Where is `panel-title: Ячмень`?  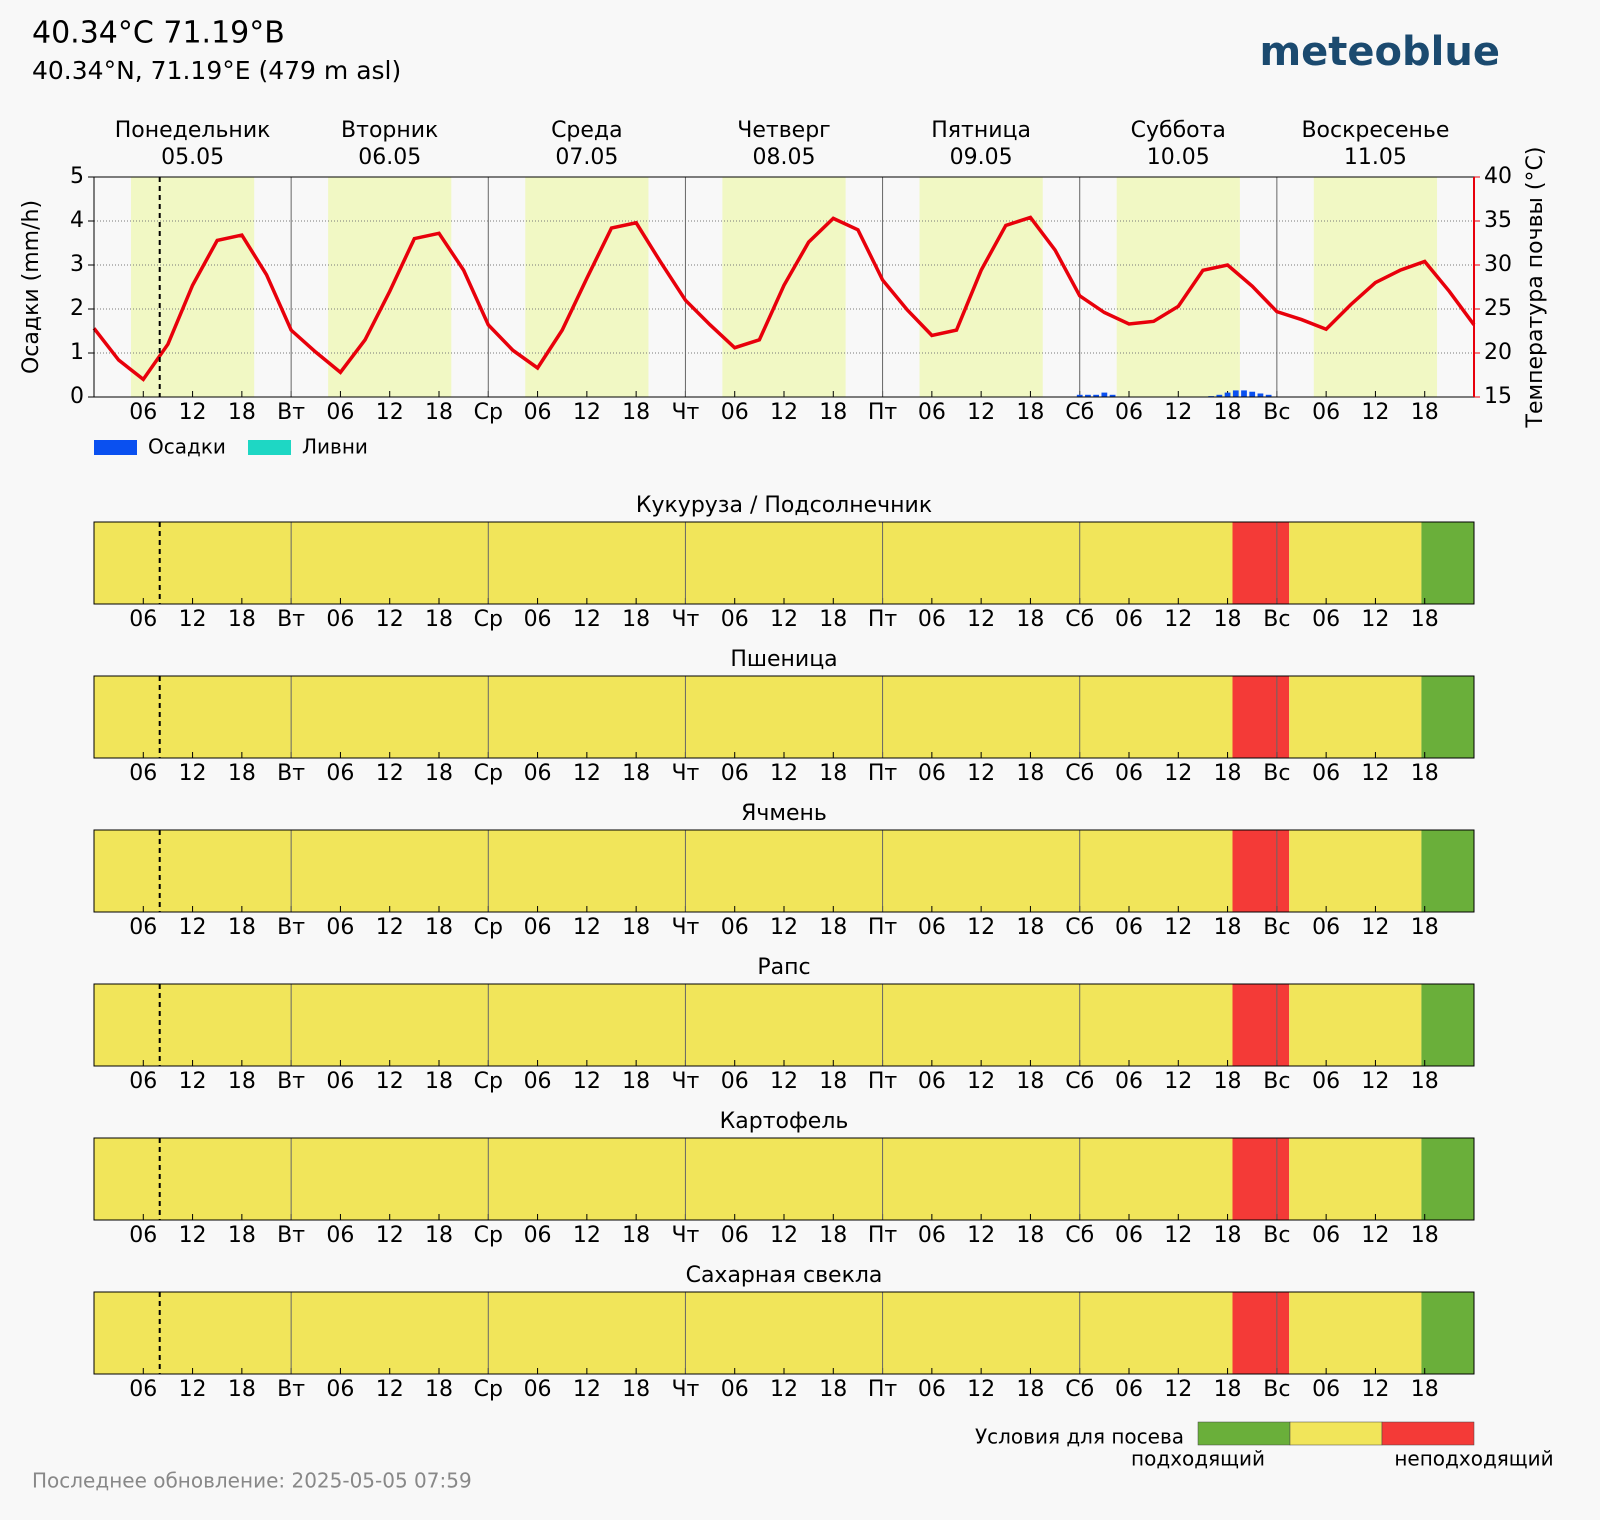 panel-title: Ячмень is located at coordinates (784, 813).